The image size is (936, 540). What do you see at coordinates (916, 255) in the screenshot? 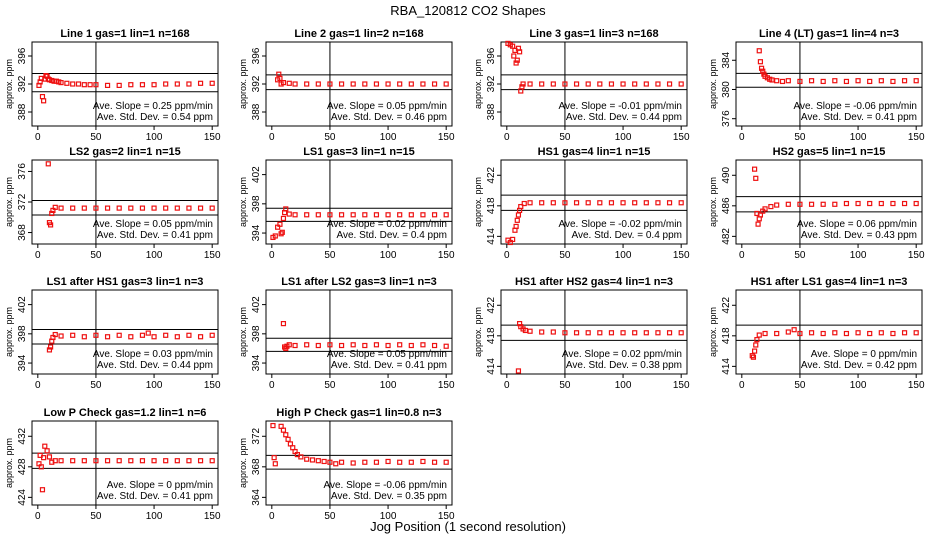
I see `x-tick-label: 150` at bounding box center [916, 255].